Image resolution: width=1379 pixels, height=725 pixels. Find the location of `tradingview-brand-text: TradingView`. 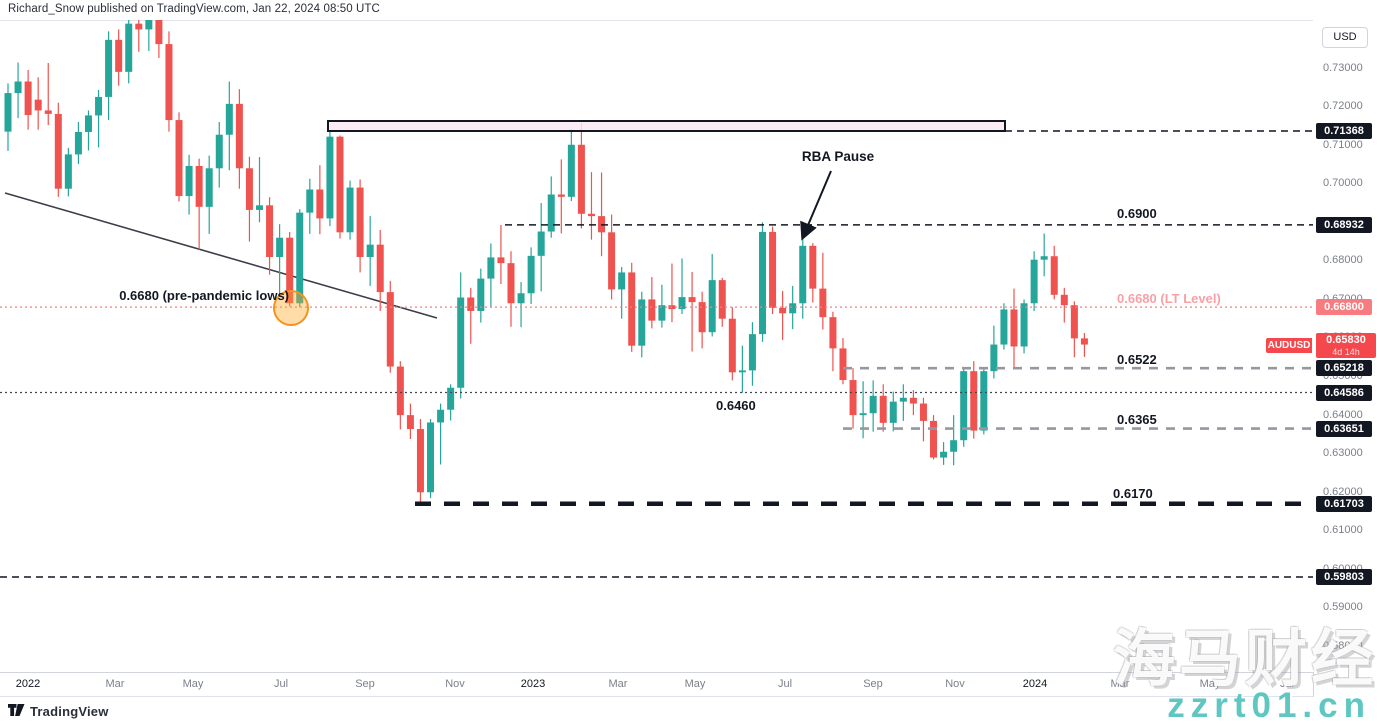

tradingview-brand-text: TradingView is located at coordinates (69, 711).